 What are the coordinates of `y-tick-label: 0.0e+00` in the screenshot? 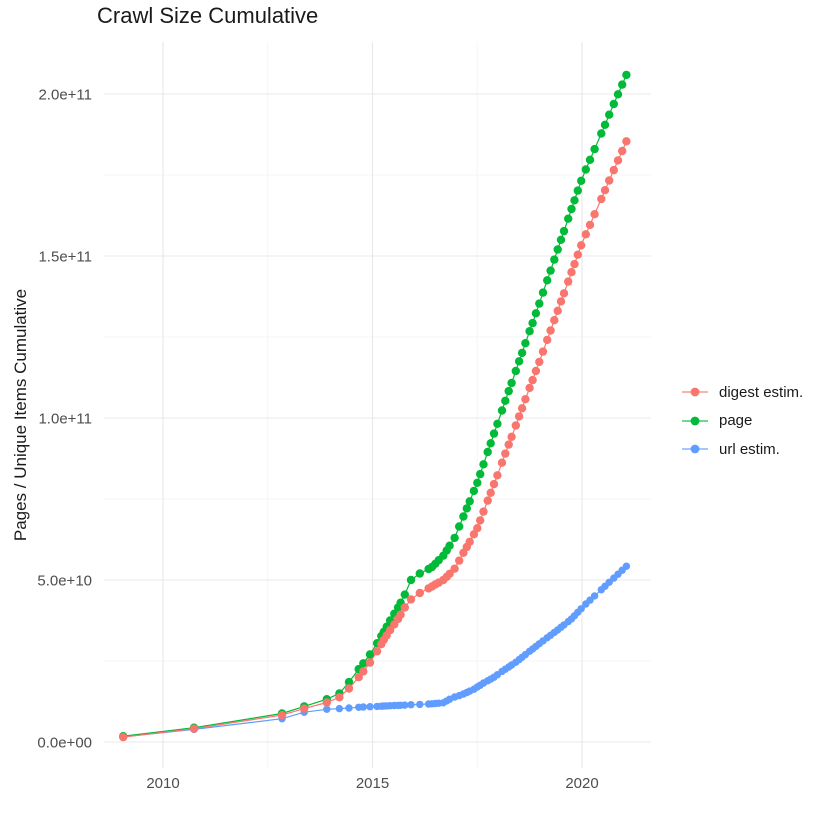 It's located at (64, 743).